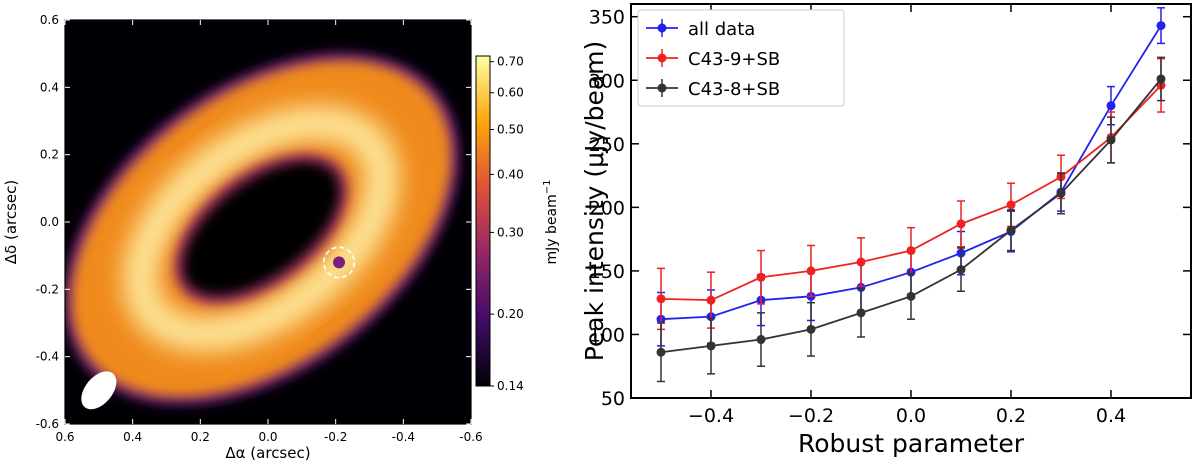 This screenshot has width=1200, height=464. I want to click on chart-xtick-label: −0.2, so click(811, 416).